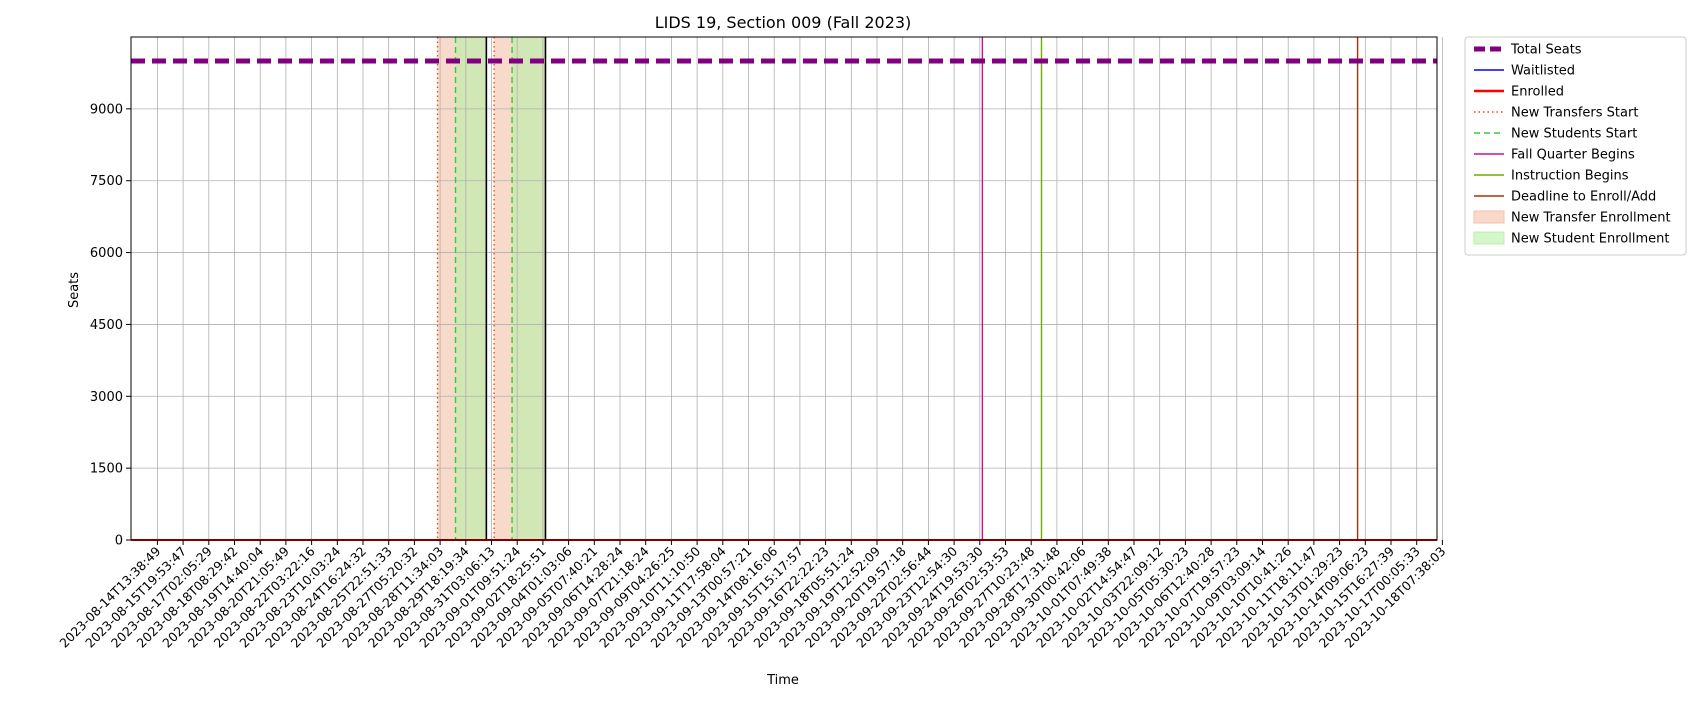 Image resolution: width=1700 pixels, height=704 pixels. I want to click on y-tick-label: 3000, so click(106, 397).